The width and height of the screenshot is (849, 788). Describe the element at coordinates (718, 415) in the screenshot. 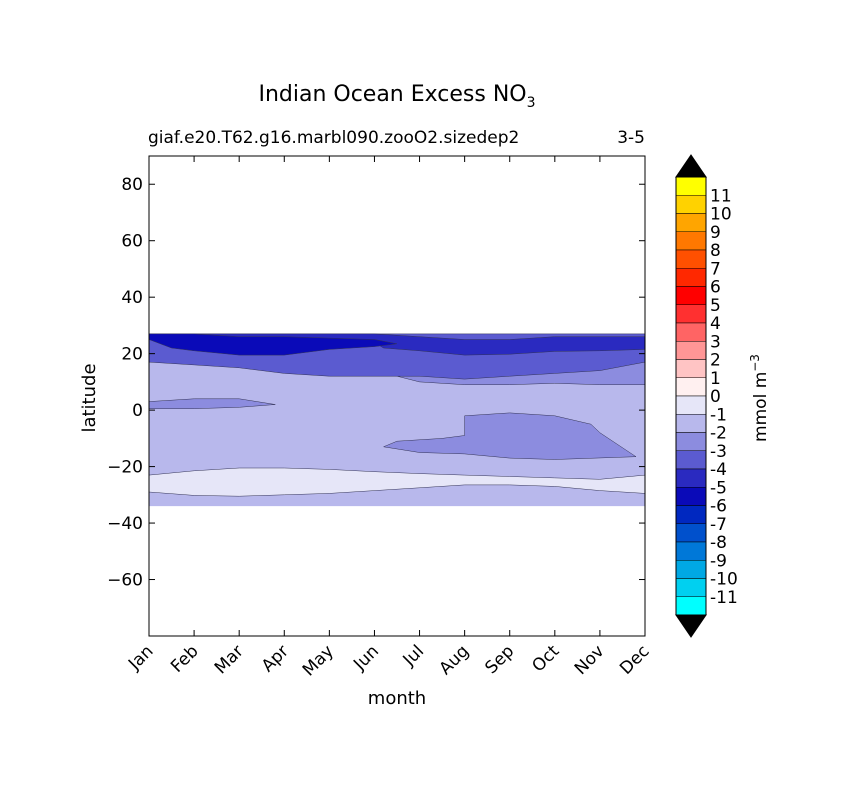

I see `colorbar-tick-label: -1` at that location.